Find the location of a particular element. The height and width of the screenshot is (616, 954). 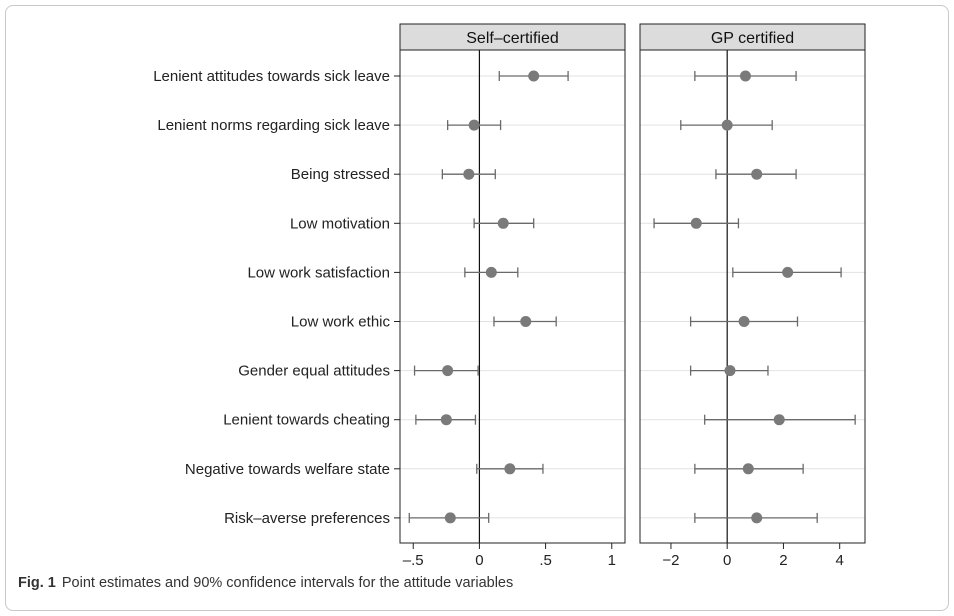

x-tick-label: 4 is located at coordinates (840, 560).